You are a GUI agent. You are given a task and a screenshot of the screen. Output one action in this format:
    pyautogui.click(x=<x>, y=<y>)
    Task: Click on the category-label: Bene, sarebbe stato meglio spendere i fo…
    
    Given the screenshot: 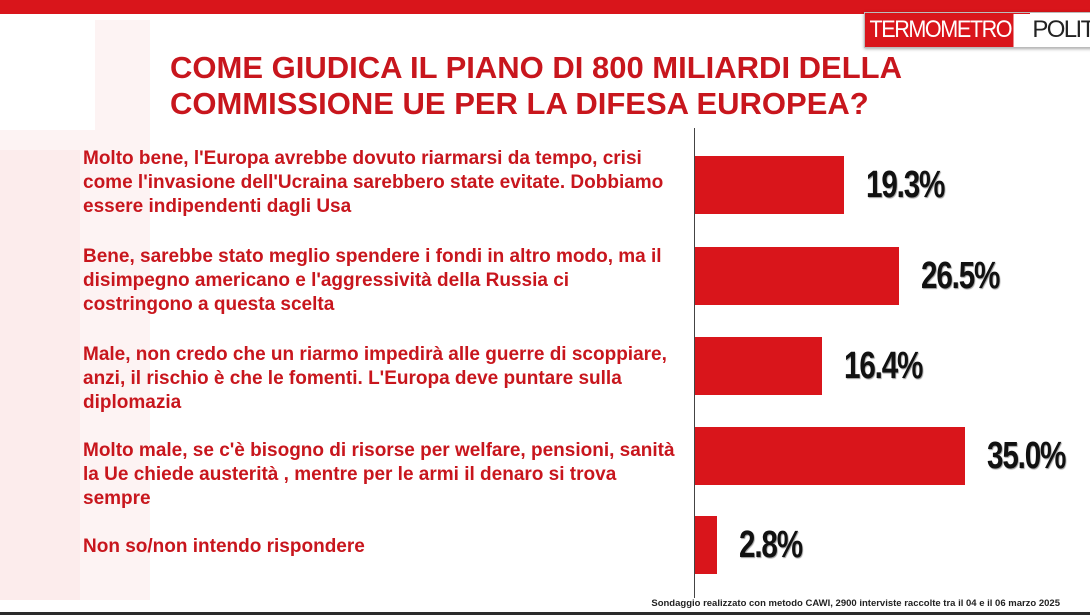 What is the action you would take?
    pyautogui.click(x=372, y=280)
    